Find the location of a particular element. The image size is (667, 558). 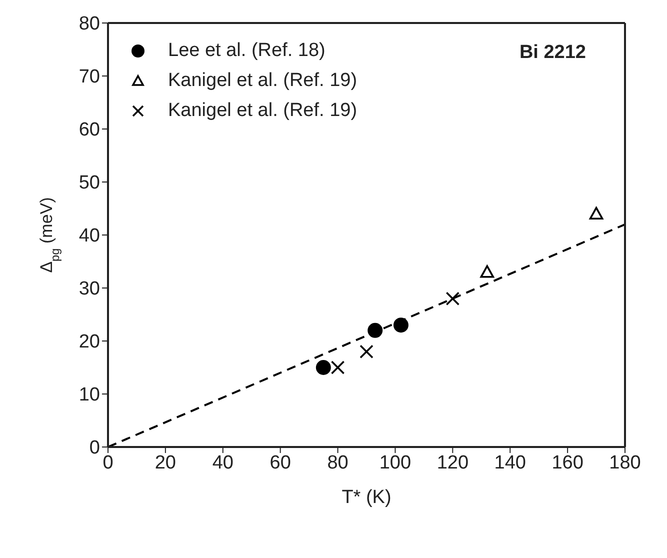

y-tick-label: 20 is located at coordinates (89, 342).